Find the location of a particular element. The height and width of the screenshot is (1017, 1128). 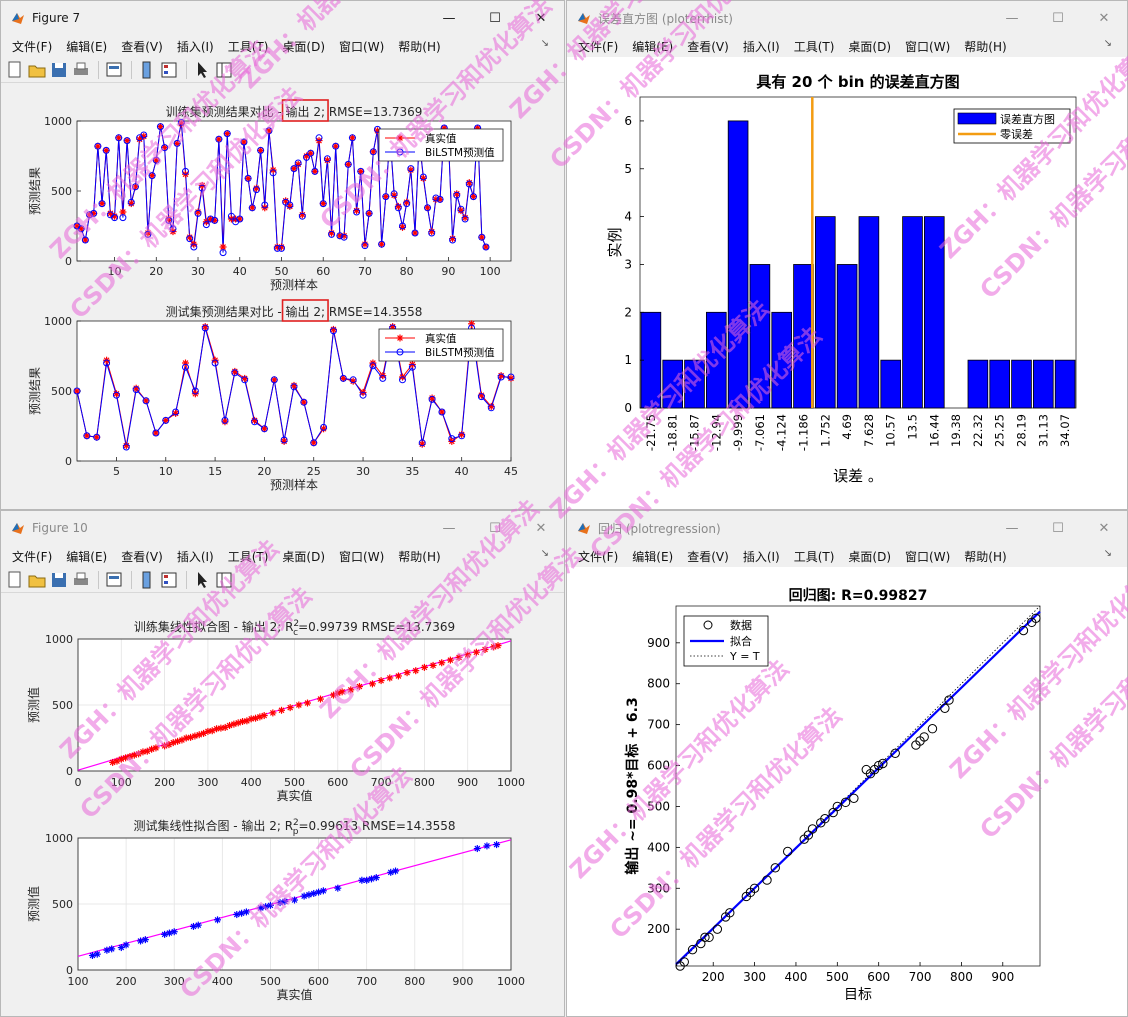

xtick-label: 1000 is located at coordinates (511, 981).